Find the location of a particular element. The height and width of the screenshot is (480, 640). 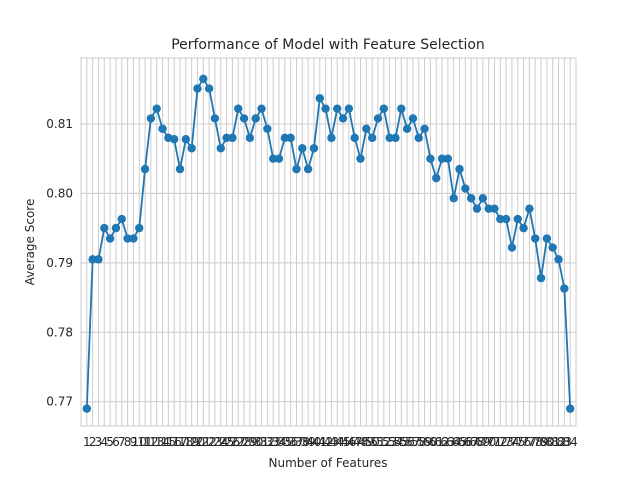

x-tick-label: 79 is located at coordinates (540, 442).